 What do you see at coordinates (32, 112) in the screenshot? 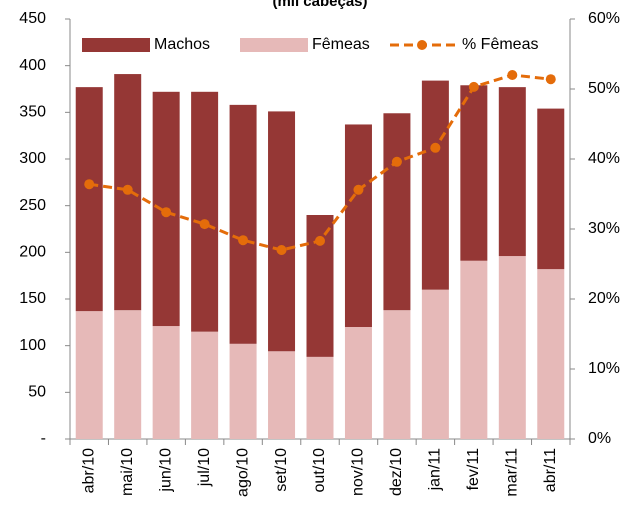
I see `y-tick-label: 350` at bounding box center [32, 112].